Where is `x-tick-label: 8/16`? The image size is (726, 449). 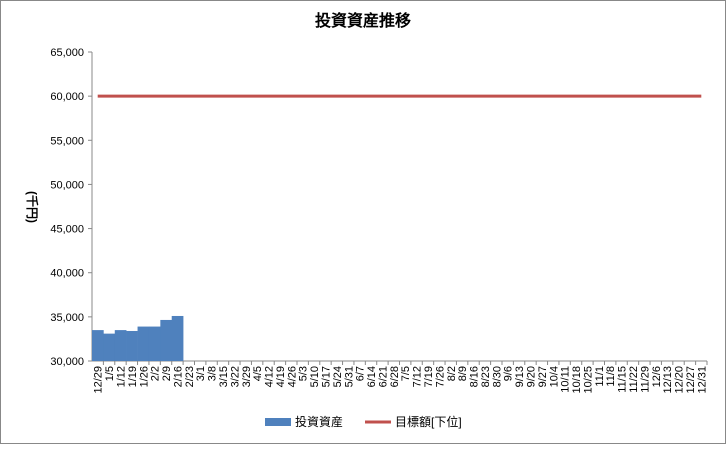
x-tick-label: 8/16 is located at coordinates (475, 376).